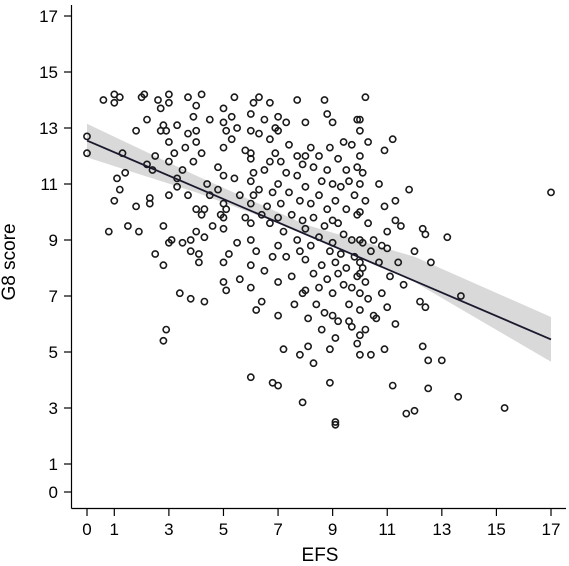  What do you see at coordinates (48, 16) in the screenshot?
I see `y-tick-label: 17` at bounding box center [48, 16].